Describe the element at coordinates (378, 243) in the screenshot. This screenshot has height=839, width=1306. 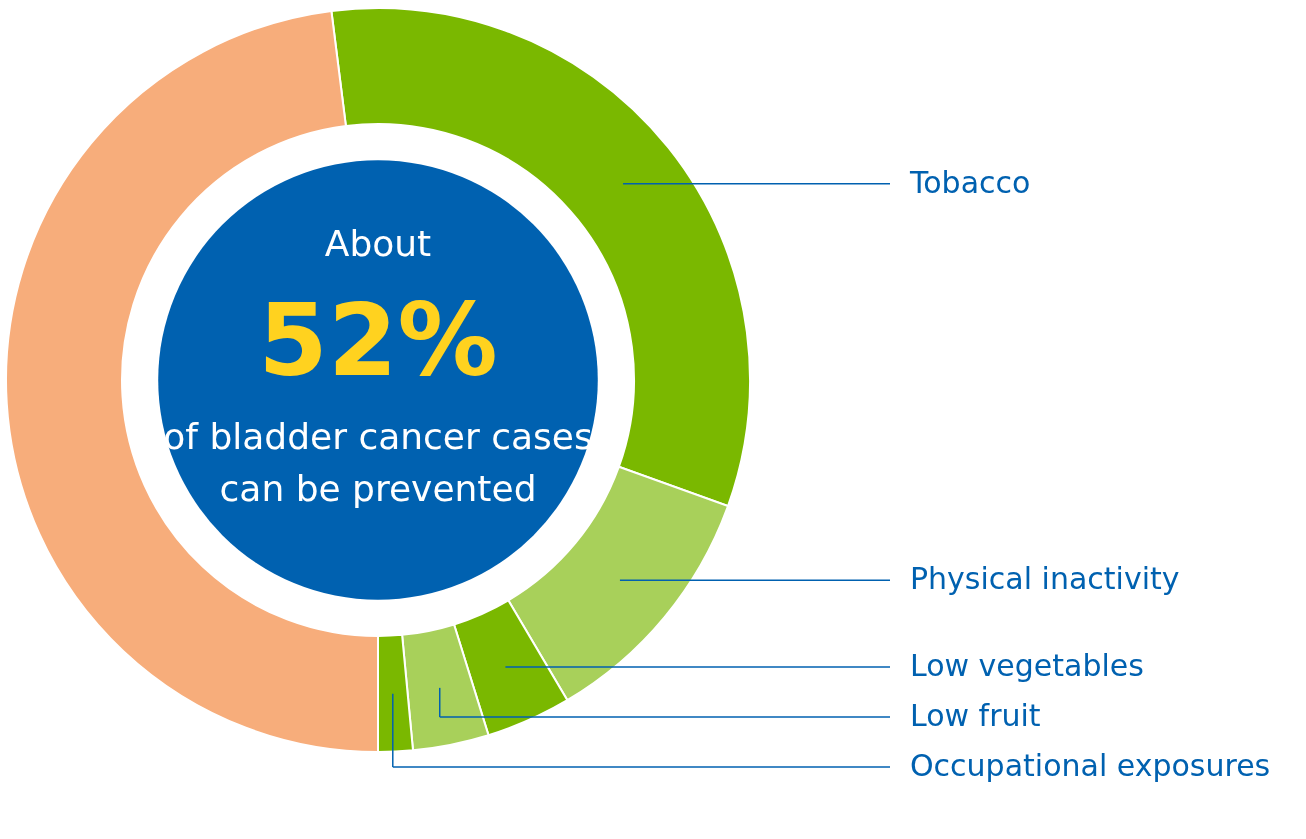
I see `text: About` at that location.